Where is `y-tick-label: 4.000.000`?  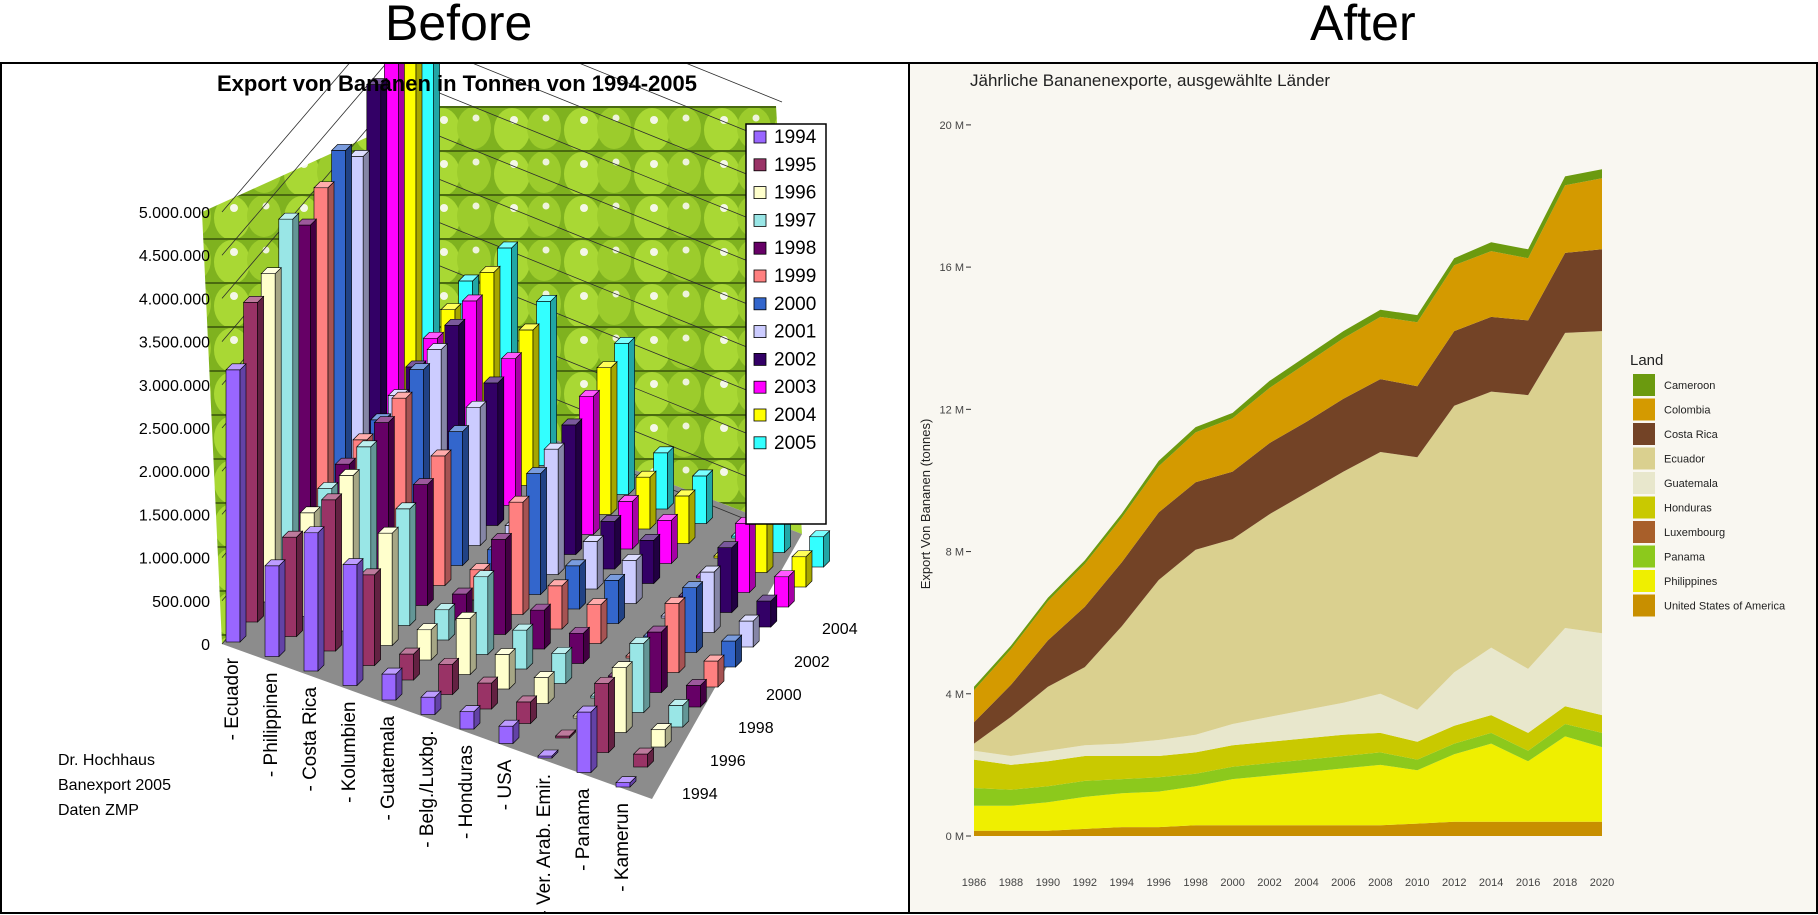
y-tick-label: 4.000.000 is located at coordinates (174, 299).